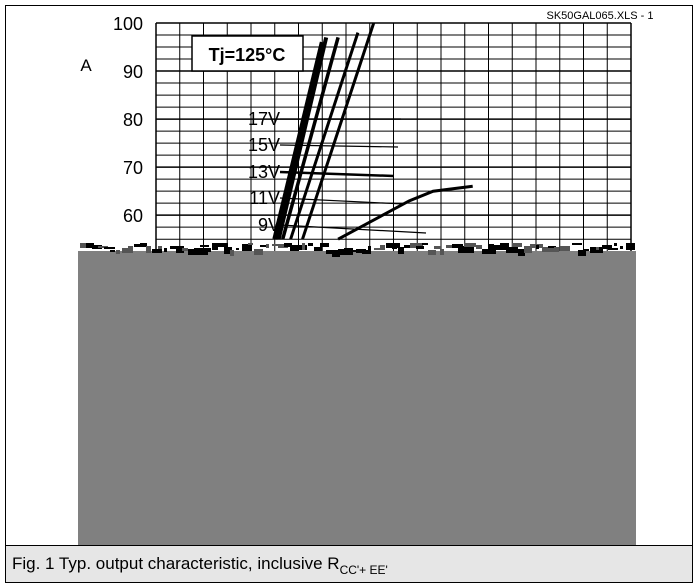 The height and width of the screenshot is (588, 699). I want to click on curve-13v, so click(310, 138).